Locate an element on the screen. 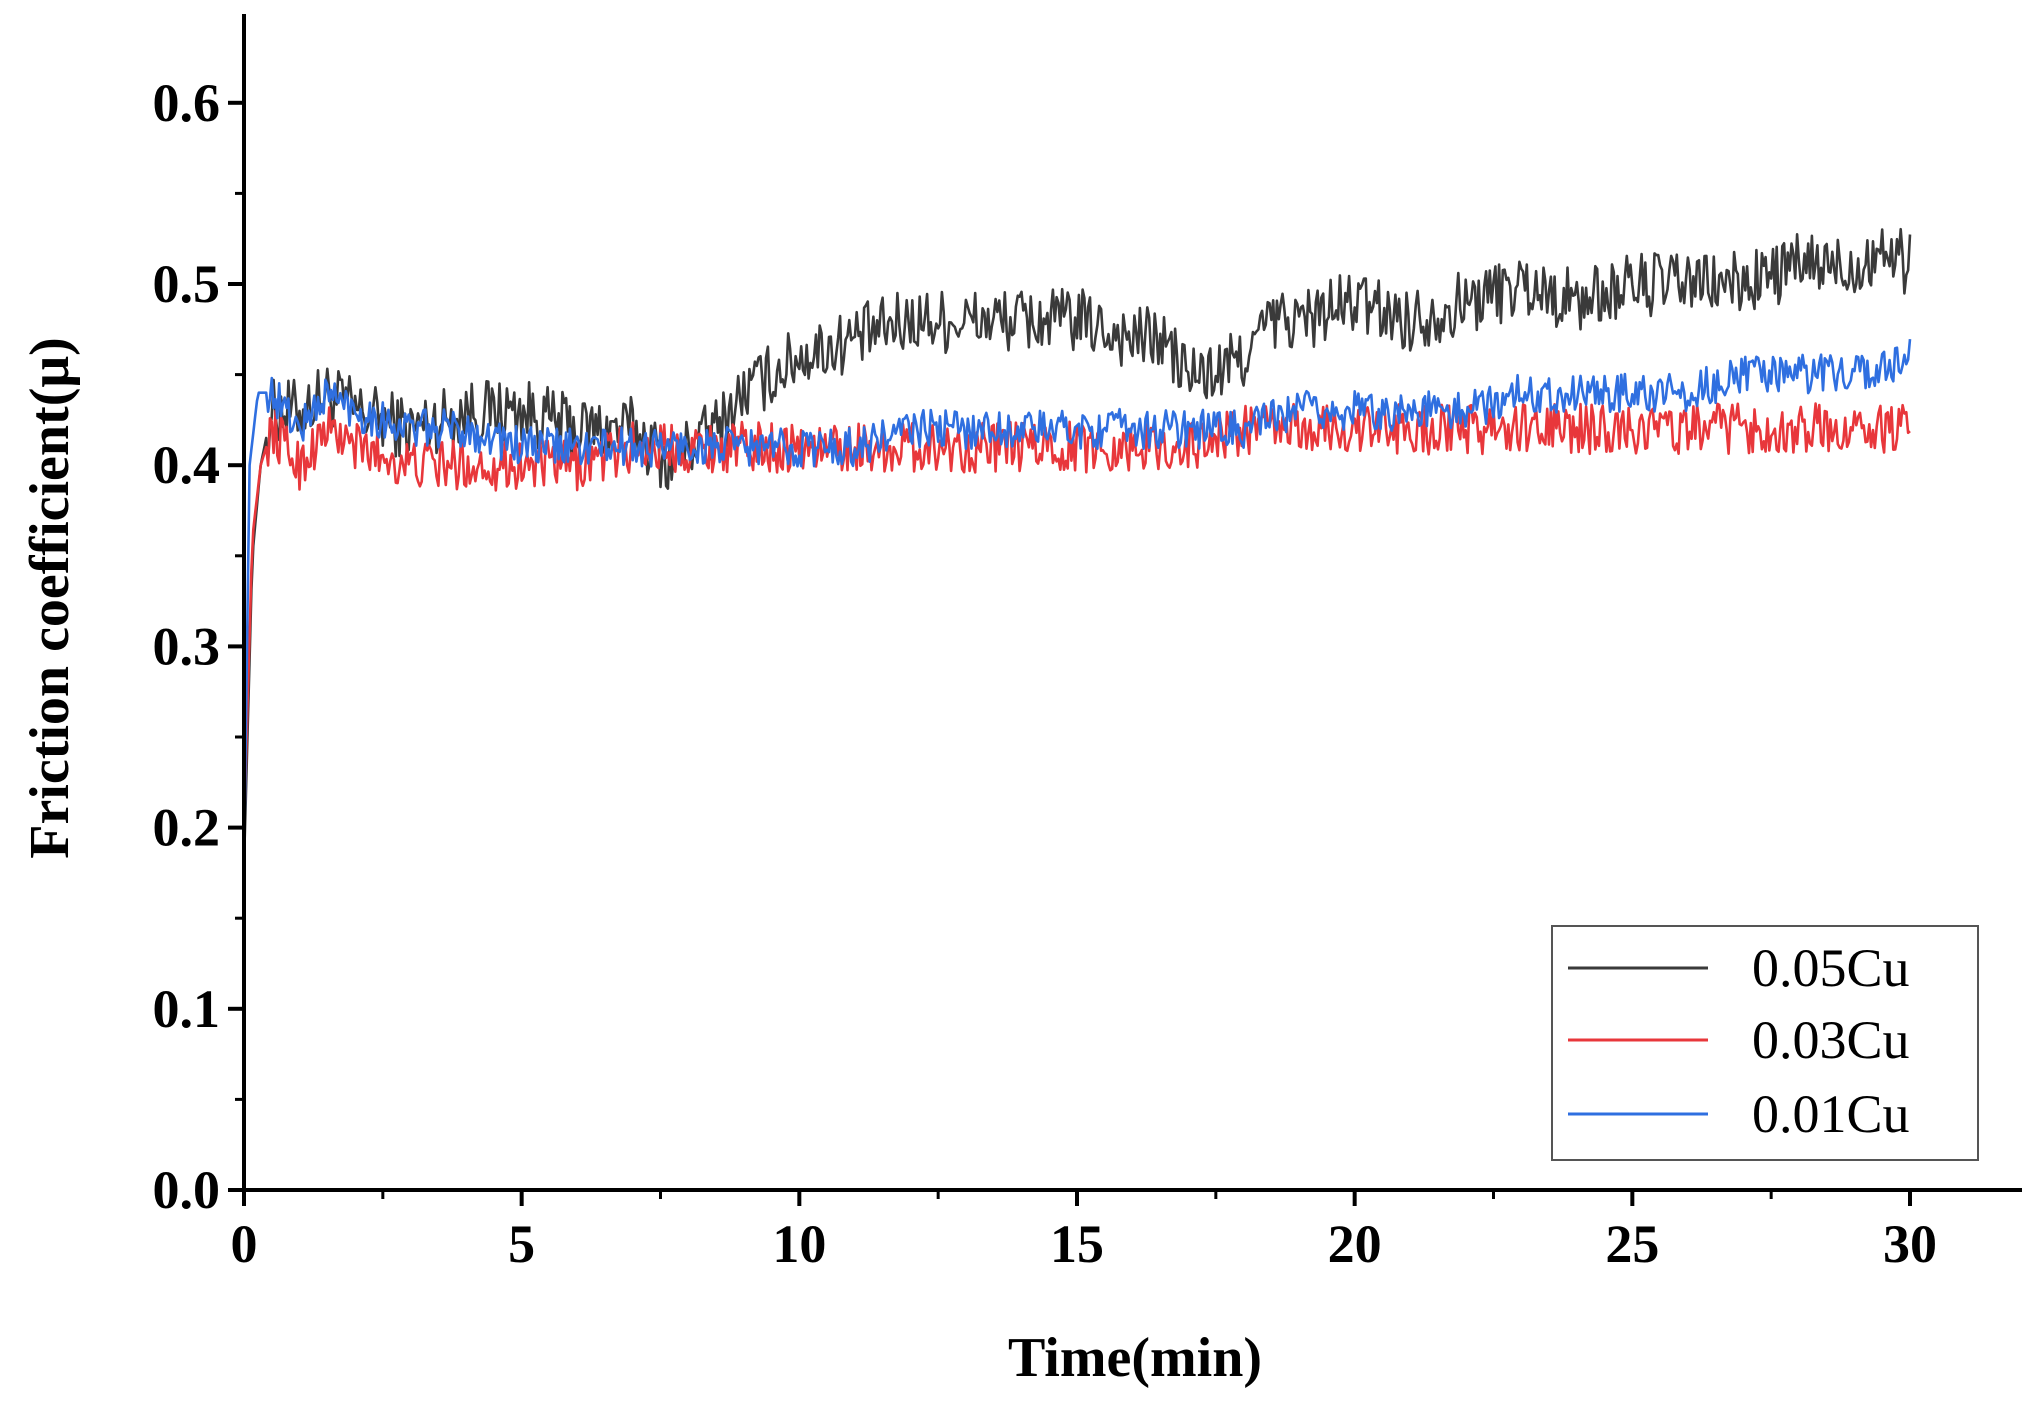 The image size is (2032, 1402). legend-label-1: 0.03Cu is located at coordinates (1831, 1040).